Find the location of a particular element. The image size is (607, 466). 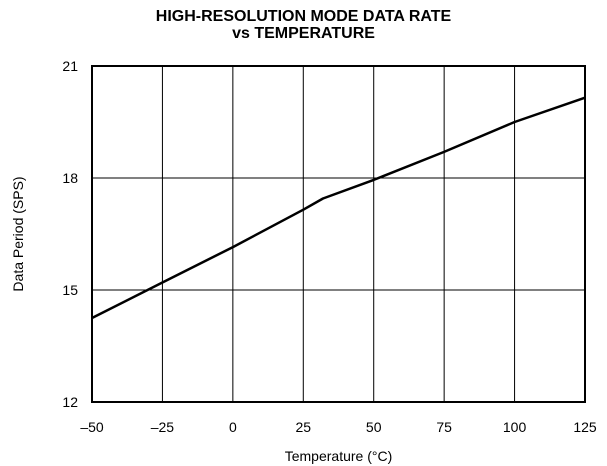

x-tick-labels: –50 –25 0 25 50 75 100 125 is located at coordinates (338, 427).